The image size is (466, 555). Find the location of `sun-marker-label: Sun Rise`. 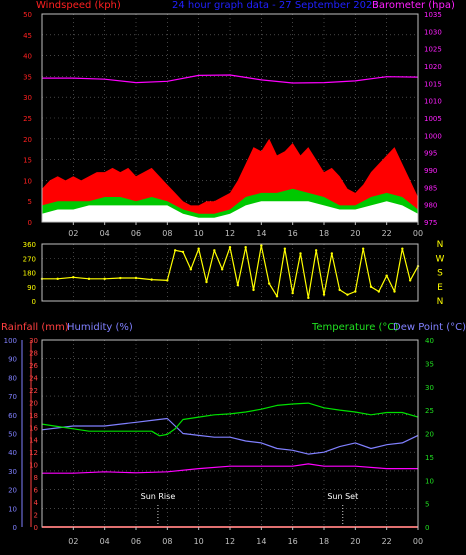

sun-marker-label: Sun Rise is located at coordinates (158, 496).